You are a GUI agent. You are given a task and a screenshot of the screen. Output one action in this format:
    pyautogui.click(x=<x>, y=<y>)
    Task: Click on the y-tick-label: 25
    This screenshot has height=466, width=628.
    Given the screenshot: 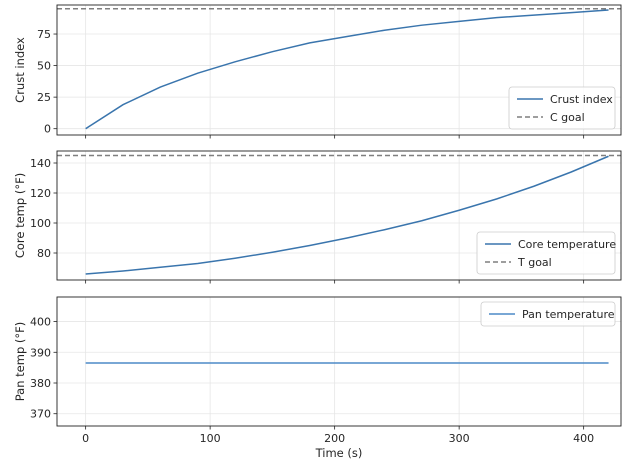 What is the action you would take?
    pyautogui.click(x=44, y=97)
    